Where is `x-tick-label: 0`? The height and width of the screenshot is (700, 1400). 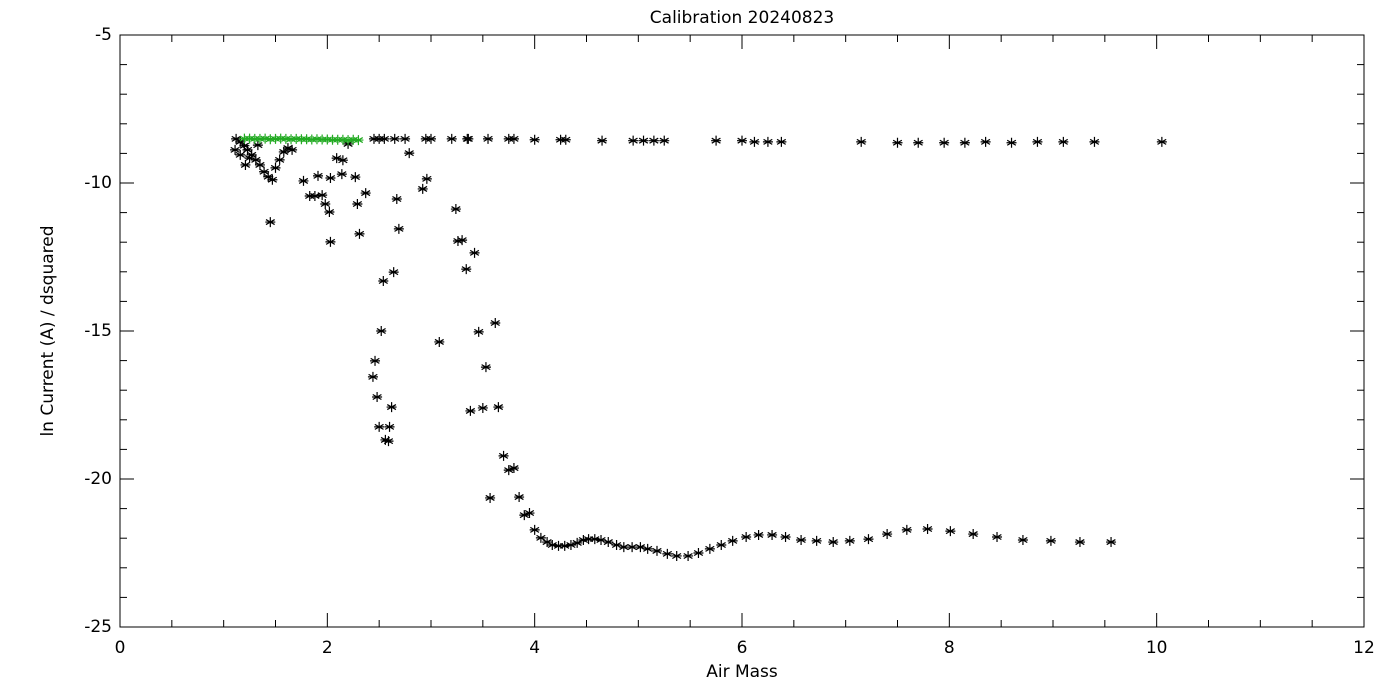
x-tick-label: 0 is located at coordinates (120, 648).